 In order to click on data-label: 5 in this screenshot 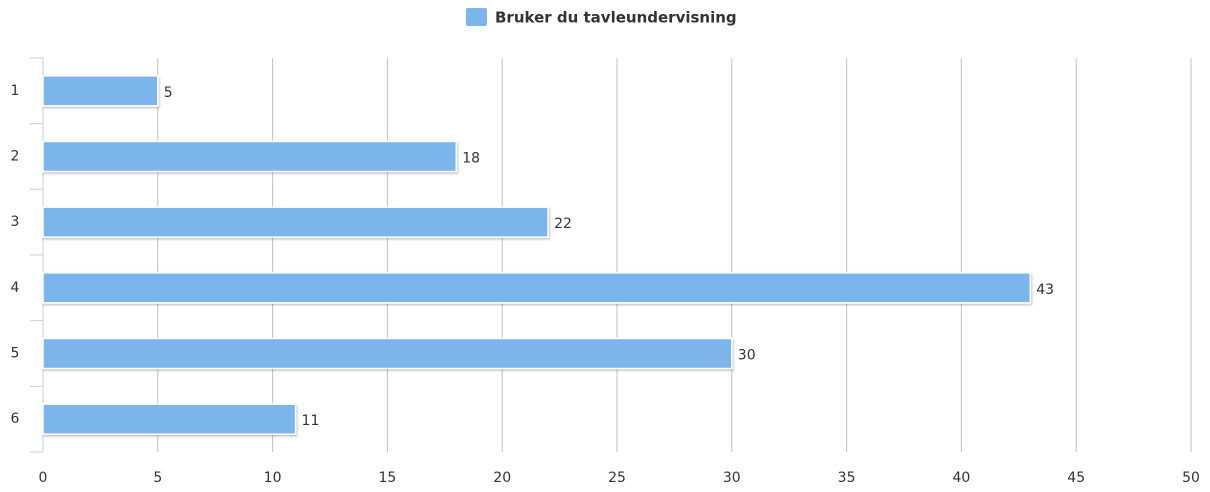, I will do `click(168, 93)`.